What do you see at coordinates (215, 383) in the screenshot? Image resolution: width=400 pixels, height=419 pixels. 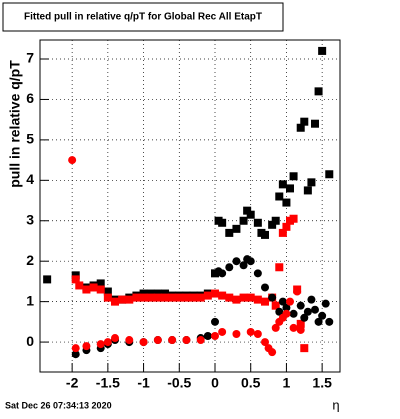 I see `x-tick-label: 0` at bounding box center [215, 383].